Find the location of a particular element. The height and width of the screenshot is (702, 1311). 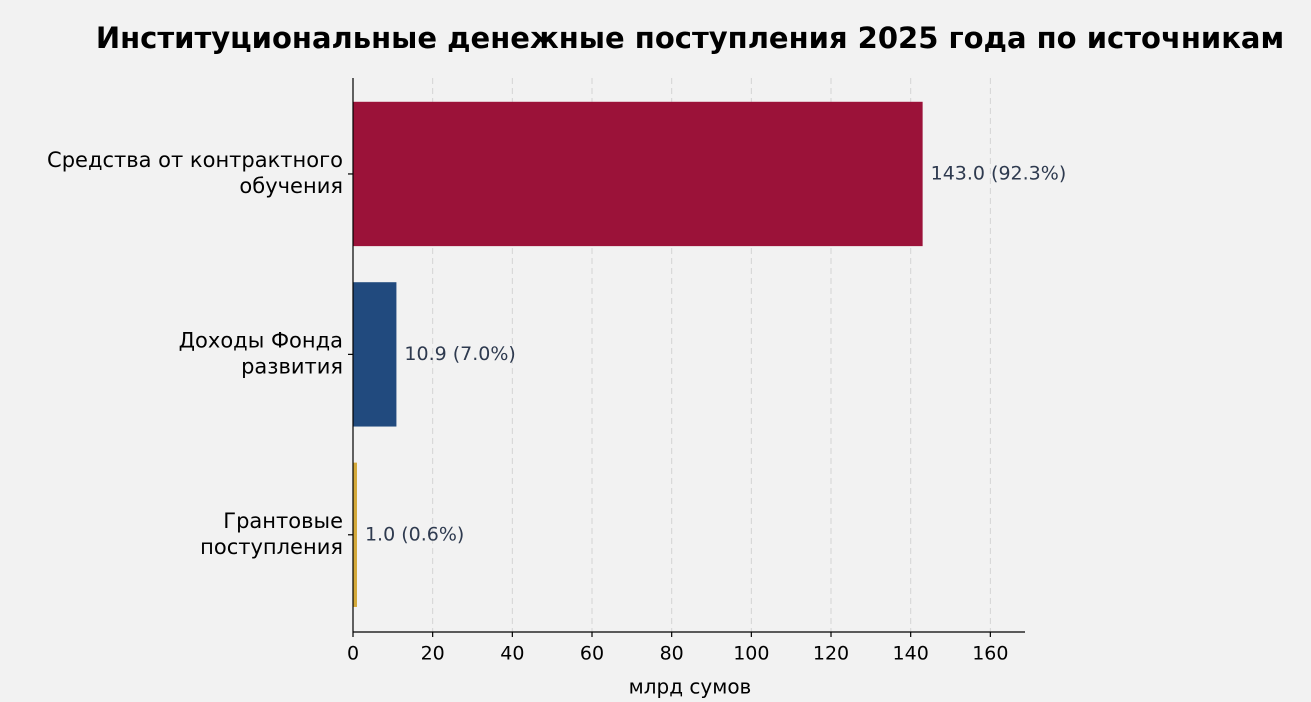

x-tick-label: 120 is located at coordinates (831, 654).